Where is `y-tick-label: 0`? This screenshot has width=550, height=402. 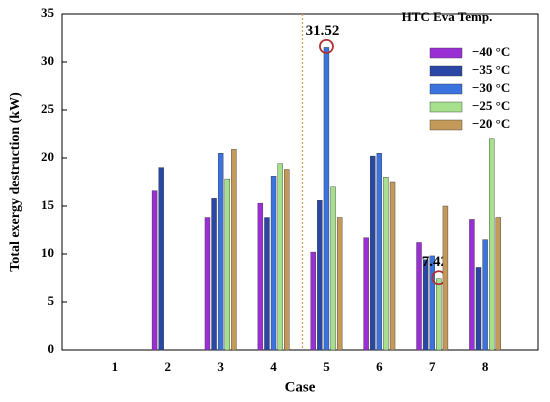 y-tick-label: 0 is located at coordinates (51, 348).